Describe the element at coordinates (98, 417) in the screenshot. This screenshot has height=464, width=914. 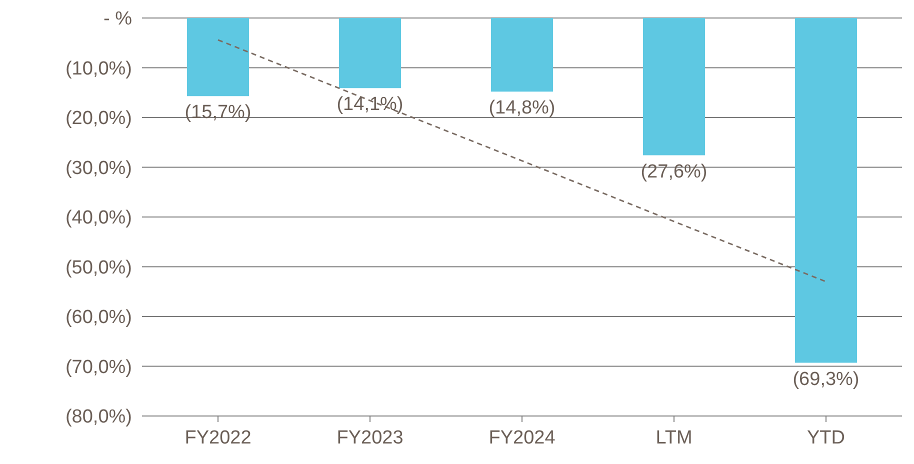
I see `y-tick-label: (80,0%)` at that location.